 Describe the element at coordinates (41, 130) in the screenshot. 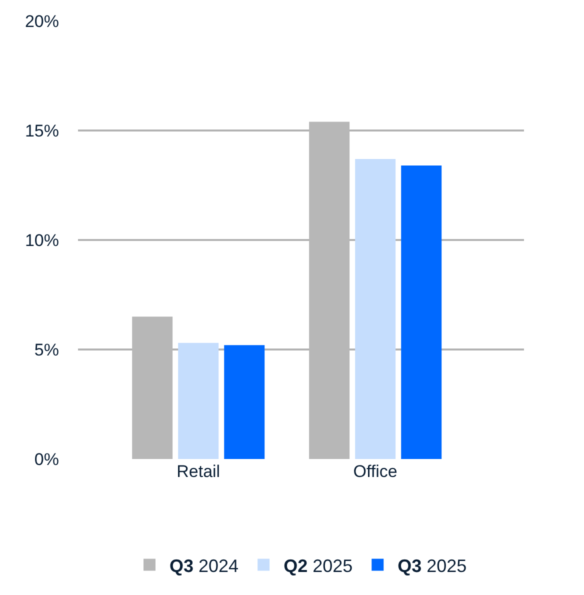

I see `y-tick-label: 15%` at that location.